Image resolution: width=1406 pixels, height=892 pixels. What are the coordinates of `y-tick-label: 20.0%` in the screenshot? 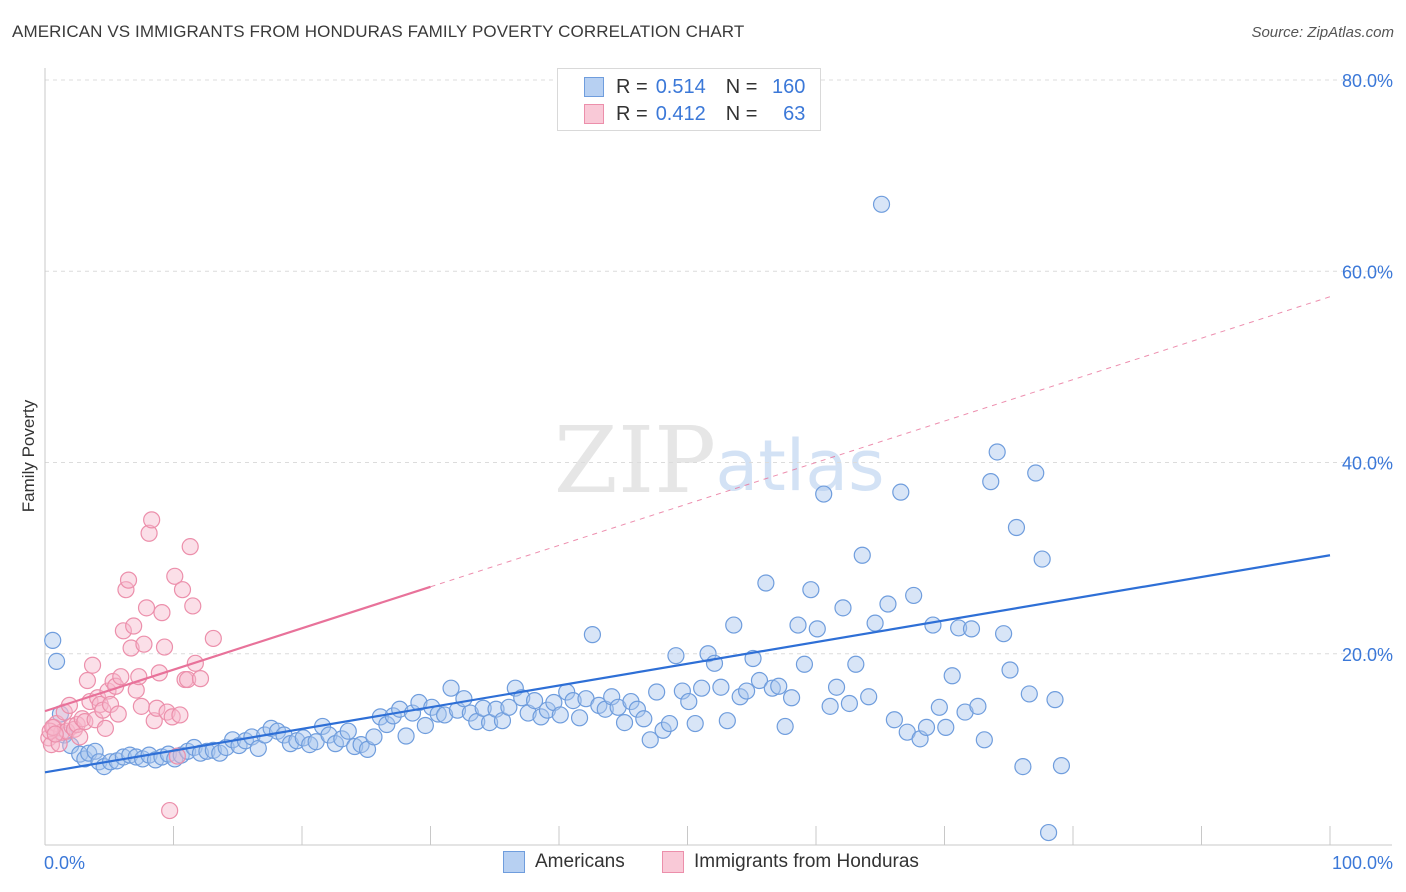 It's located at (1367, 655).